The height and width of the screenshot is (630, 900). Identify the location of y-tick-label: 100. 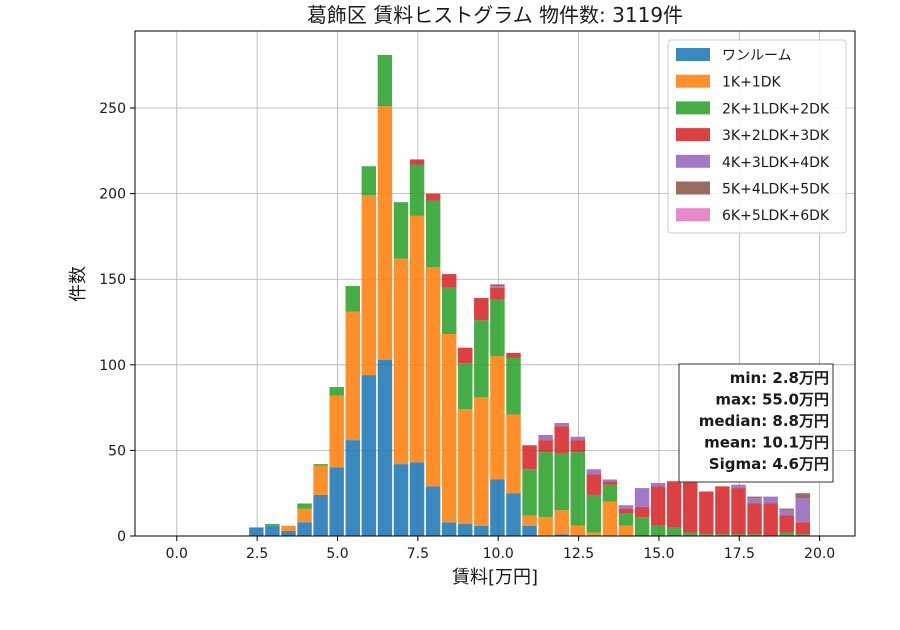
(112, 366).